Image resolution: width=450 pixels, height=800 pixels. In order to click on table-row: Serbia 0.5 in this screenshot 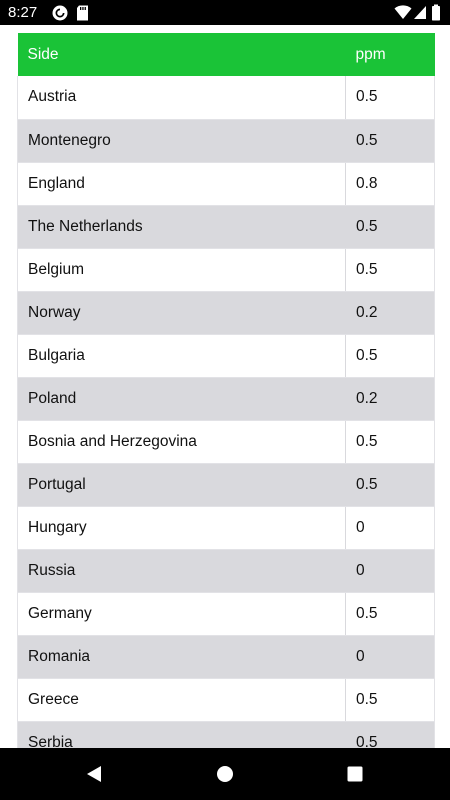, I will do `click(226, 734)`.